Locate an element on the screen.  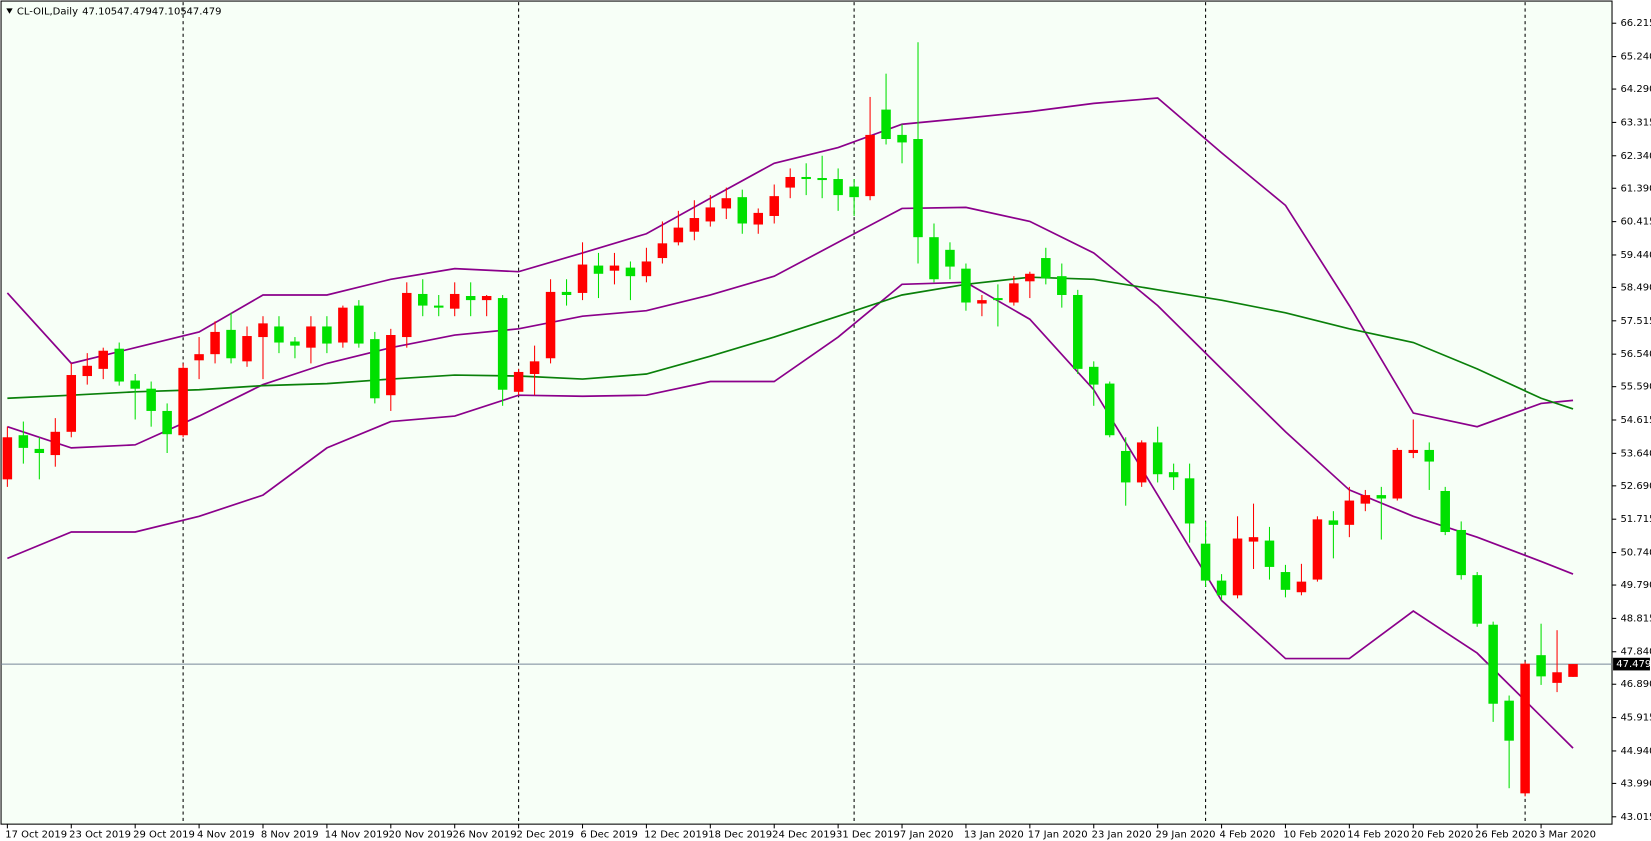
y-tick-label: 50.740 is located at coordinates (1635, 553).